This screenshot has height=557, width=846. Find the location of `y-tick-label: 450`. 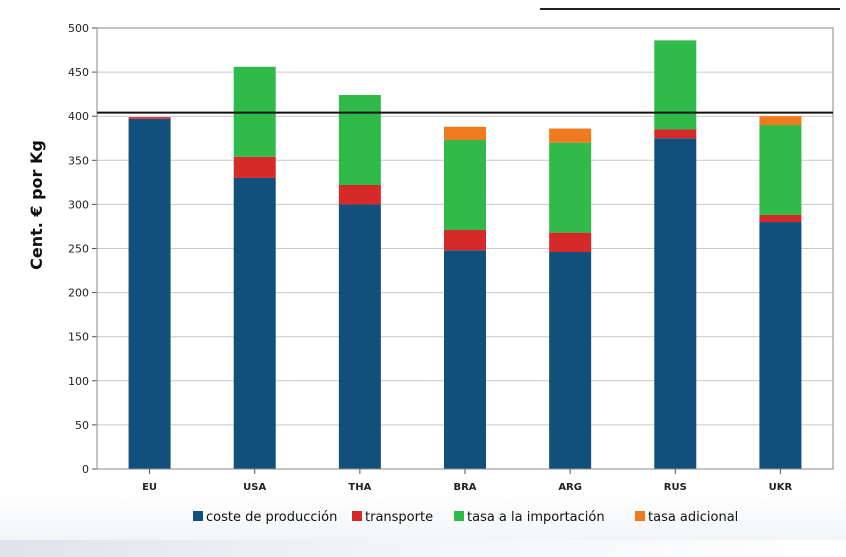

y-tick-label: 450 is located at coordinates (78, 72).